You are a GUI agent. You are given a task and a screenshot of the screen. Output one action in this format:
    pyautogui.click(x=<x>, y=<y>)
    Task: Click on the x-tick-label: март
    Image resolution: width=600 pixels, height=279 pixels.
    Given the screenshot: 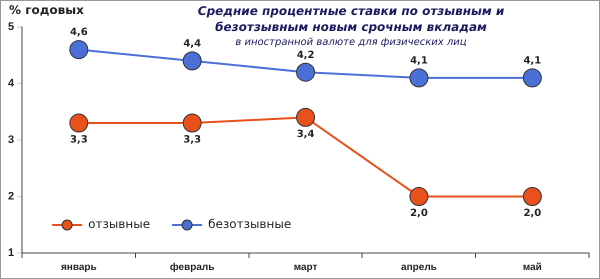 What is the action you would take?
    pyautogui.click(x=306, y=267)
    